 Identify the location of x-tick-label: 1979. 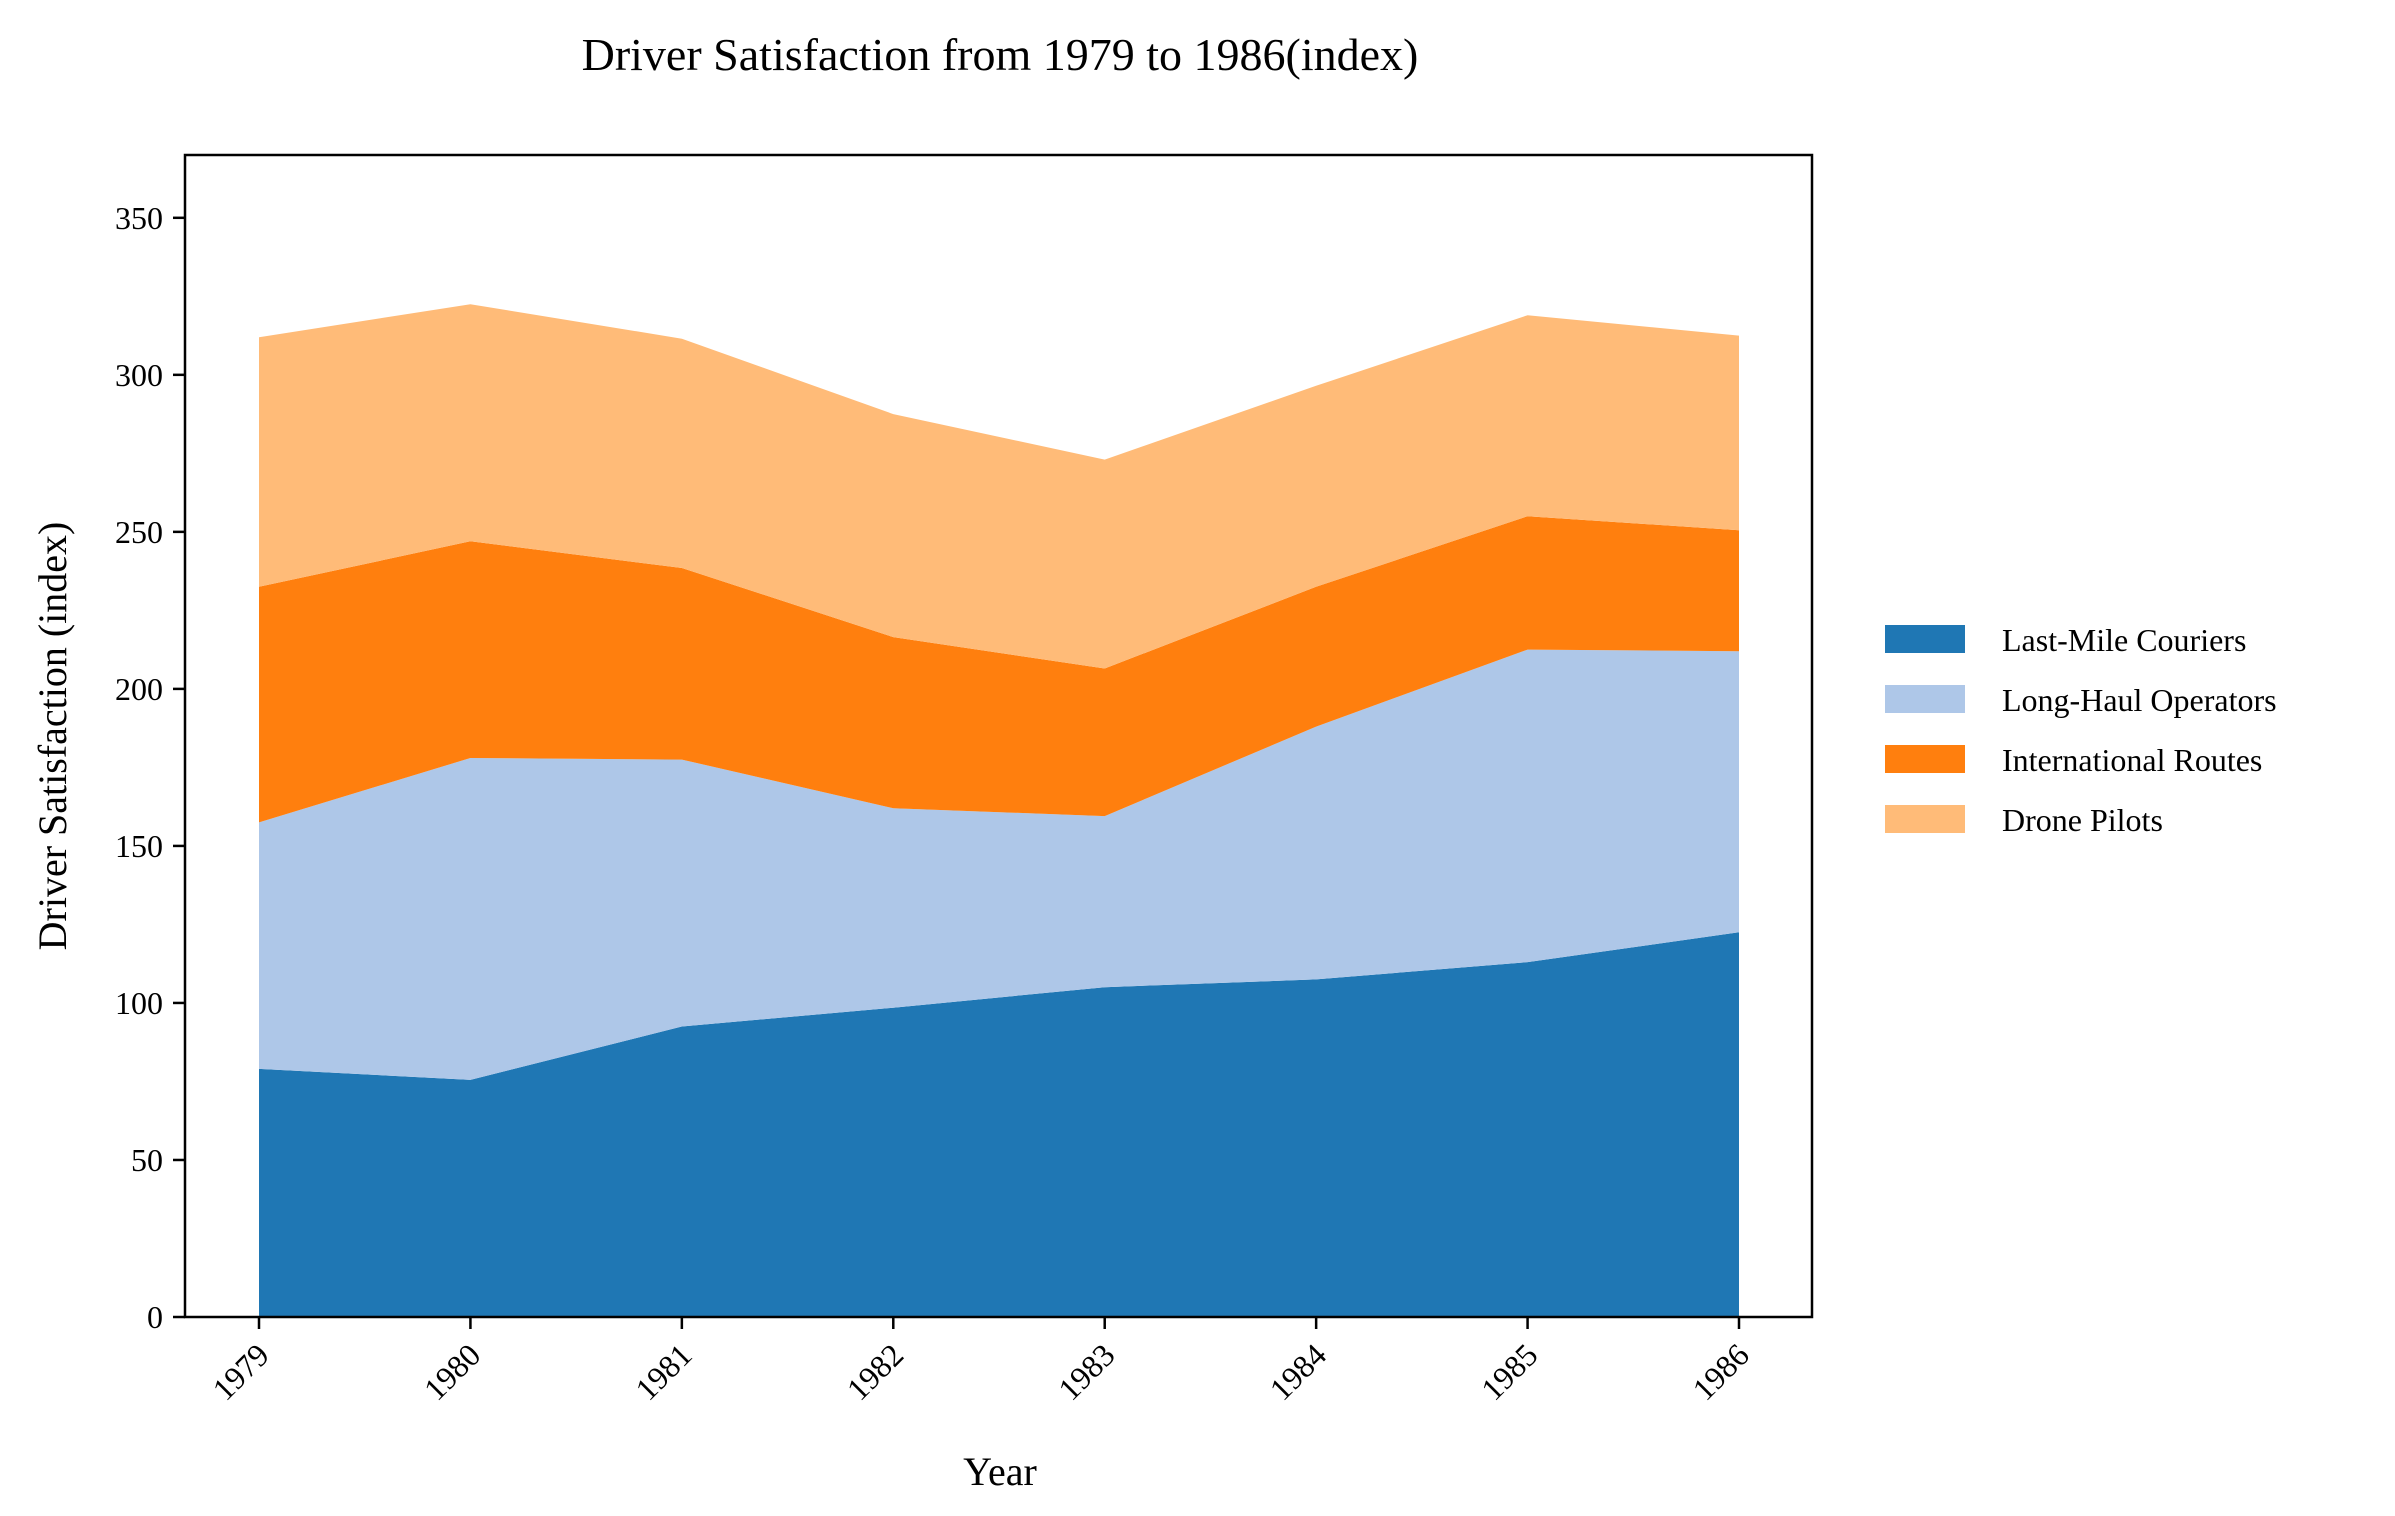
(240, 1371).